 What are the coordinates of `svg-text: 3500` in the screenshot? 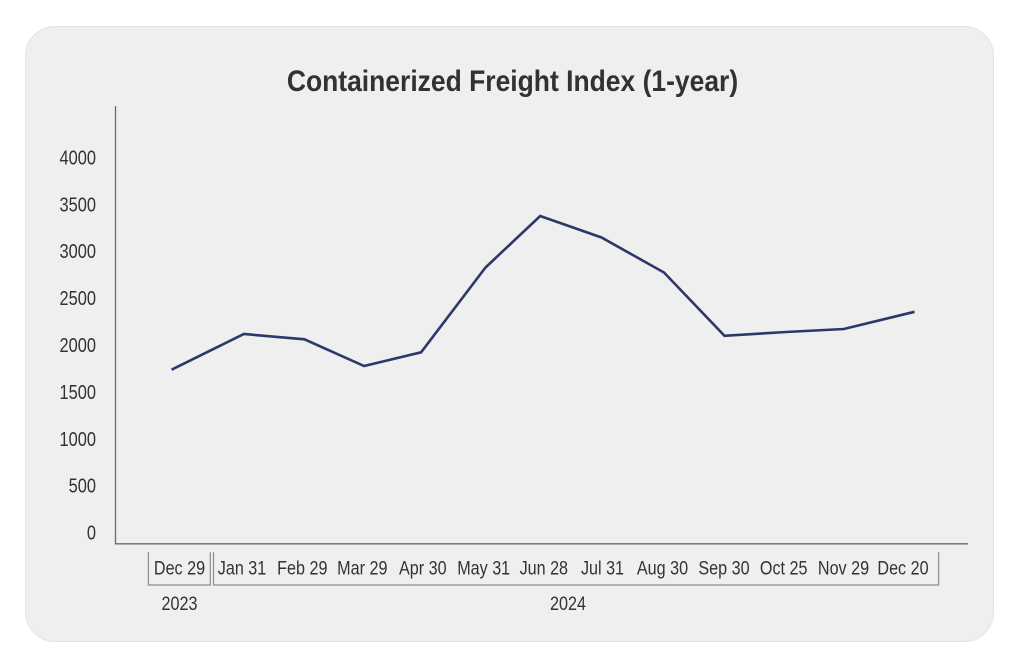 It's located at (78, 204).